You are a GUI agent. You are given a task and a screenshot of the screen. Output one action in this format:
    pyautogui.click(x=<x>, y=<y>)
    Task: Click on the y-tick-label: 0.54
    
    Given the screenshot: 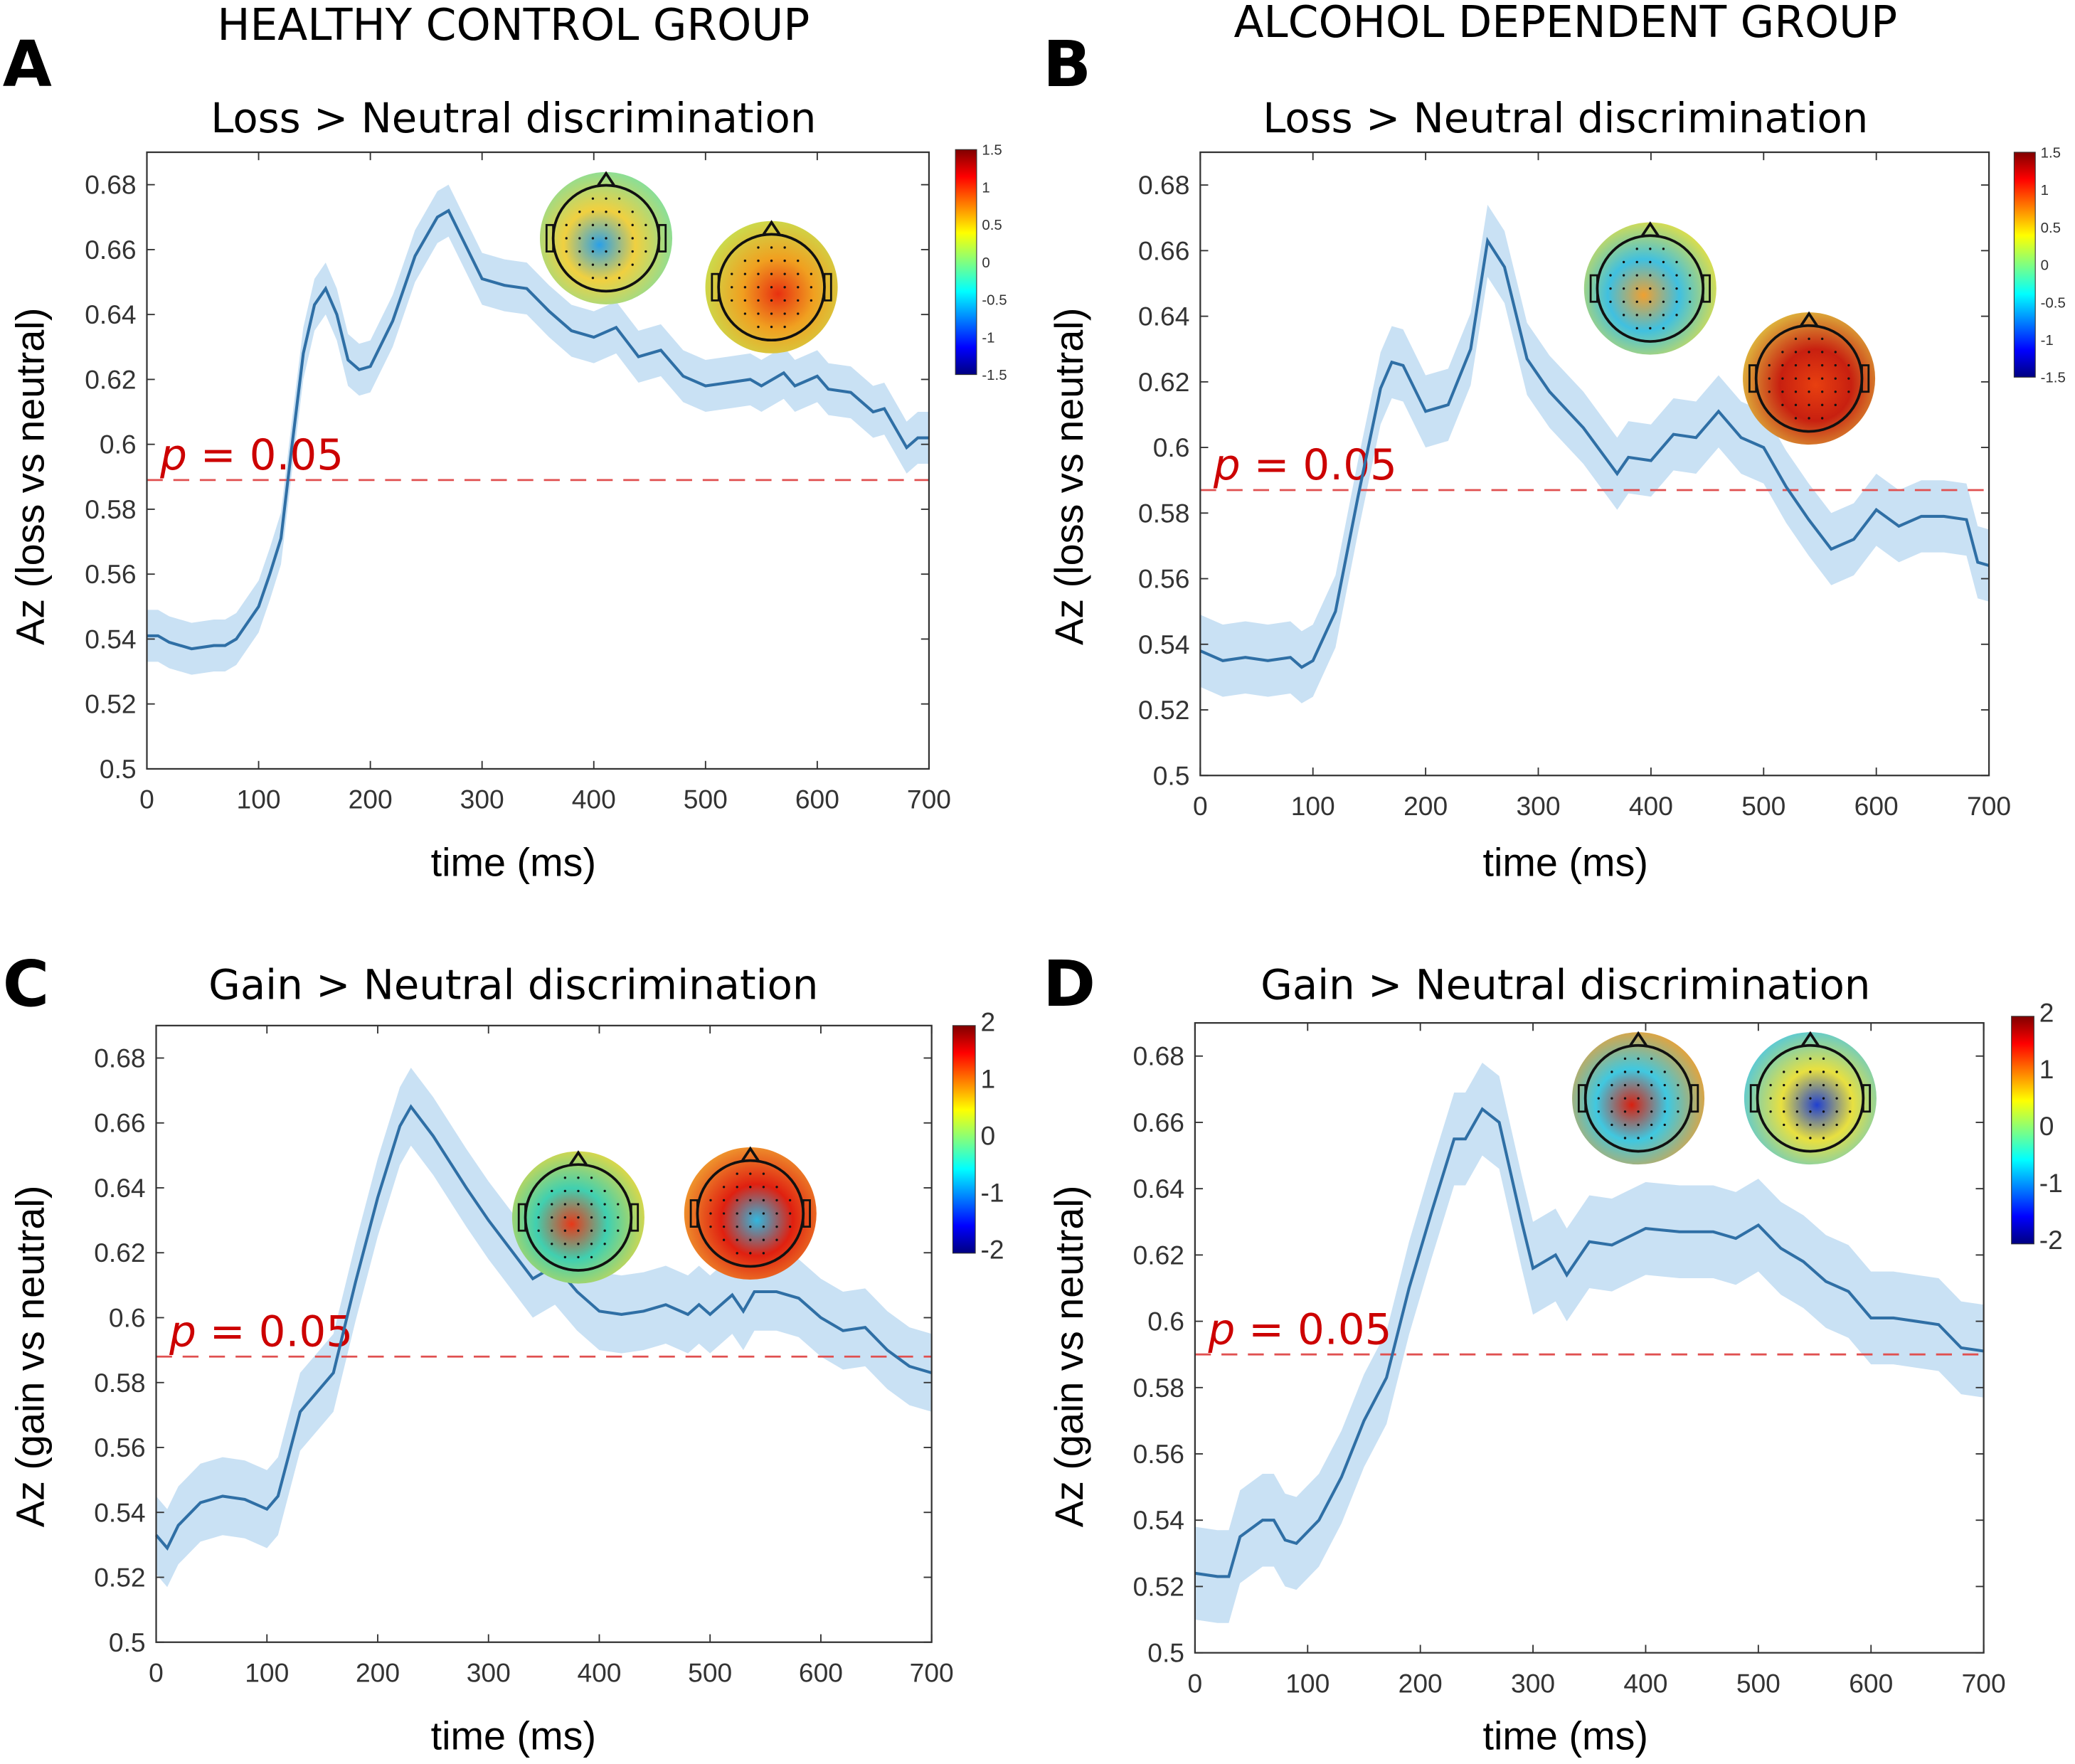 What is the action you would take?
    pyautogui.click(x=110, y=639)
    